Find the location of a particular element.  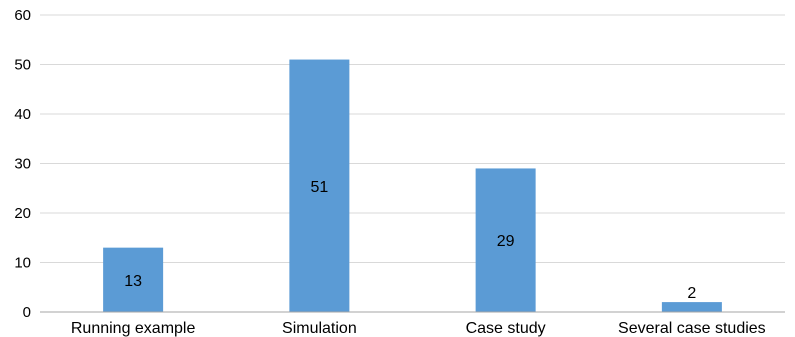

y-tick-label: 30 is located at coordinates (22, 164).